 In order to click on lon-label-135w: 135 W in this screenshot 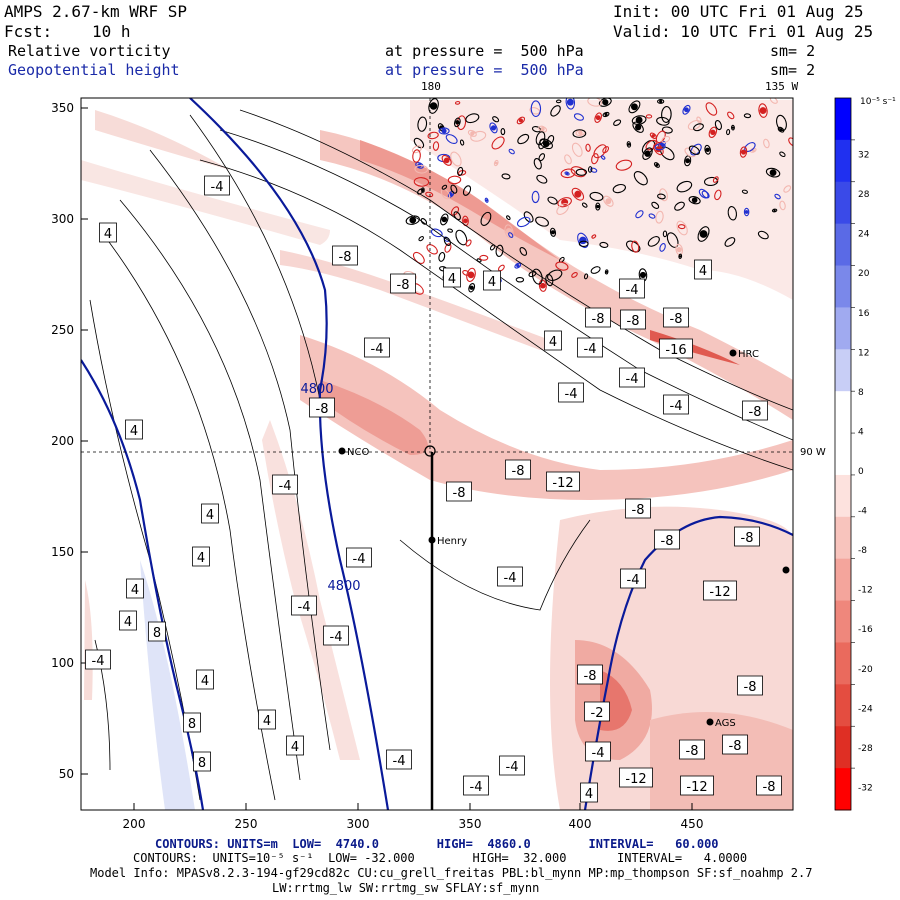, I will do `click(782, 86)`.